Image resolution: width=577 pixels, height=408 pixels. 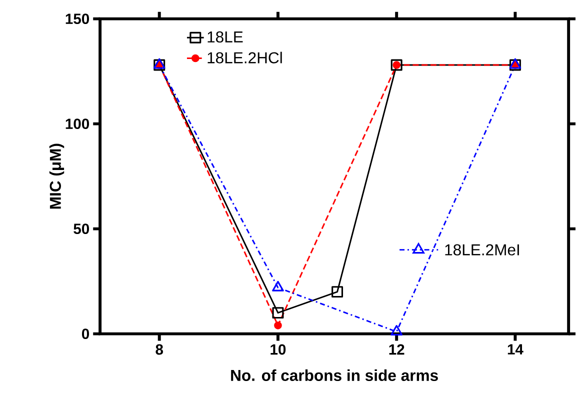 What do you see at coordinates (78, 19) in the screenshot?
I see `y-tick-label: 150` at bounding box center [78, 19].